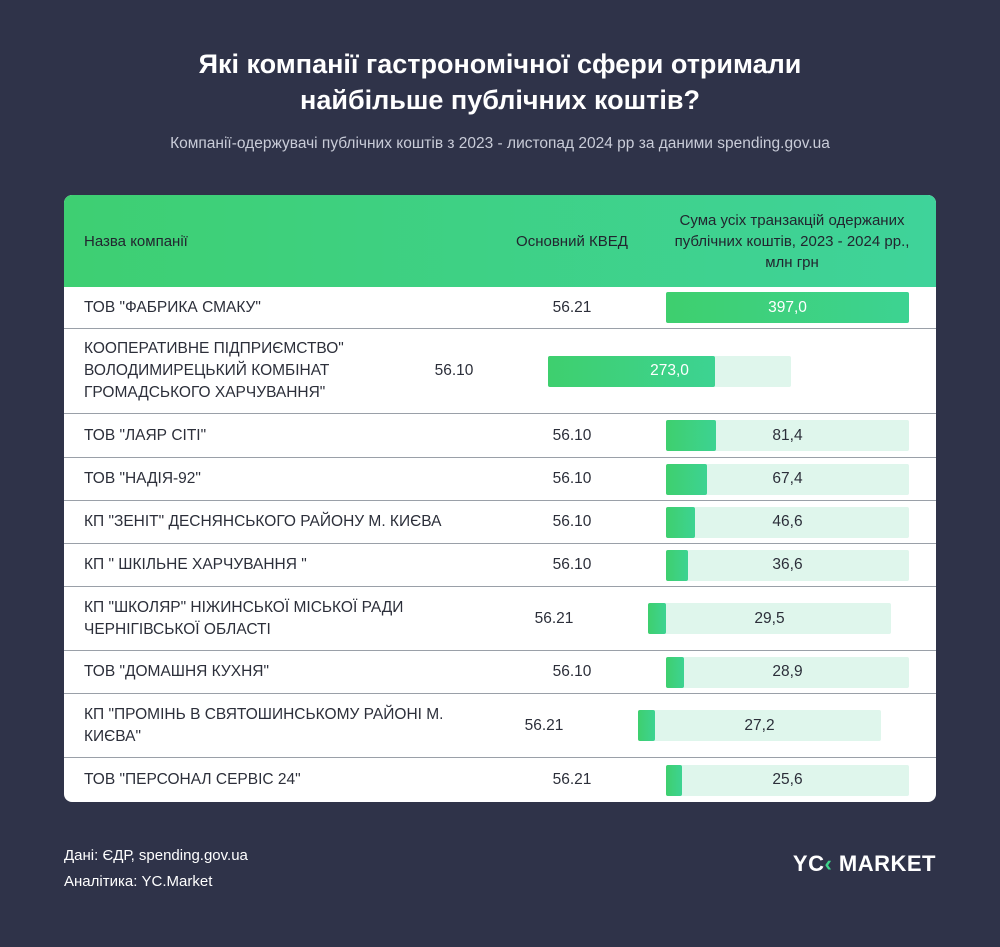 This screenshot has height=947, width=1000. I want to click on bar-track: 81,4, so click(787, 435).